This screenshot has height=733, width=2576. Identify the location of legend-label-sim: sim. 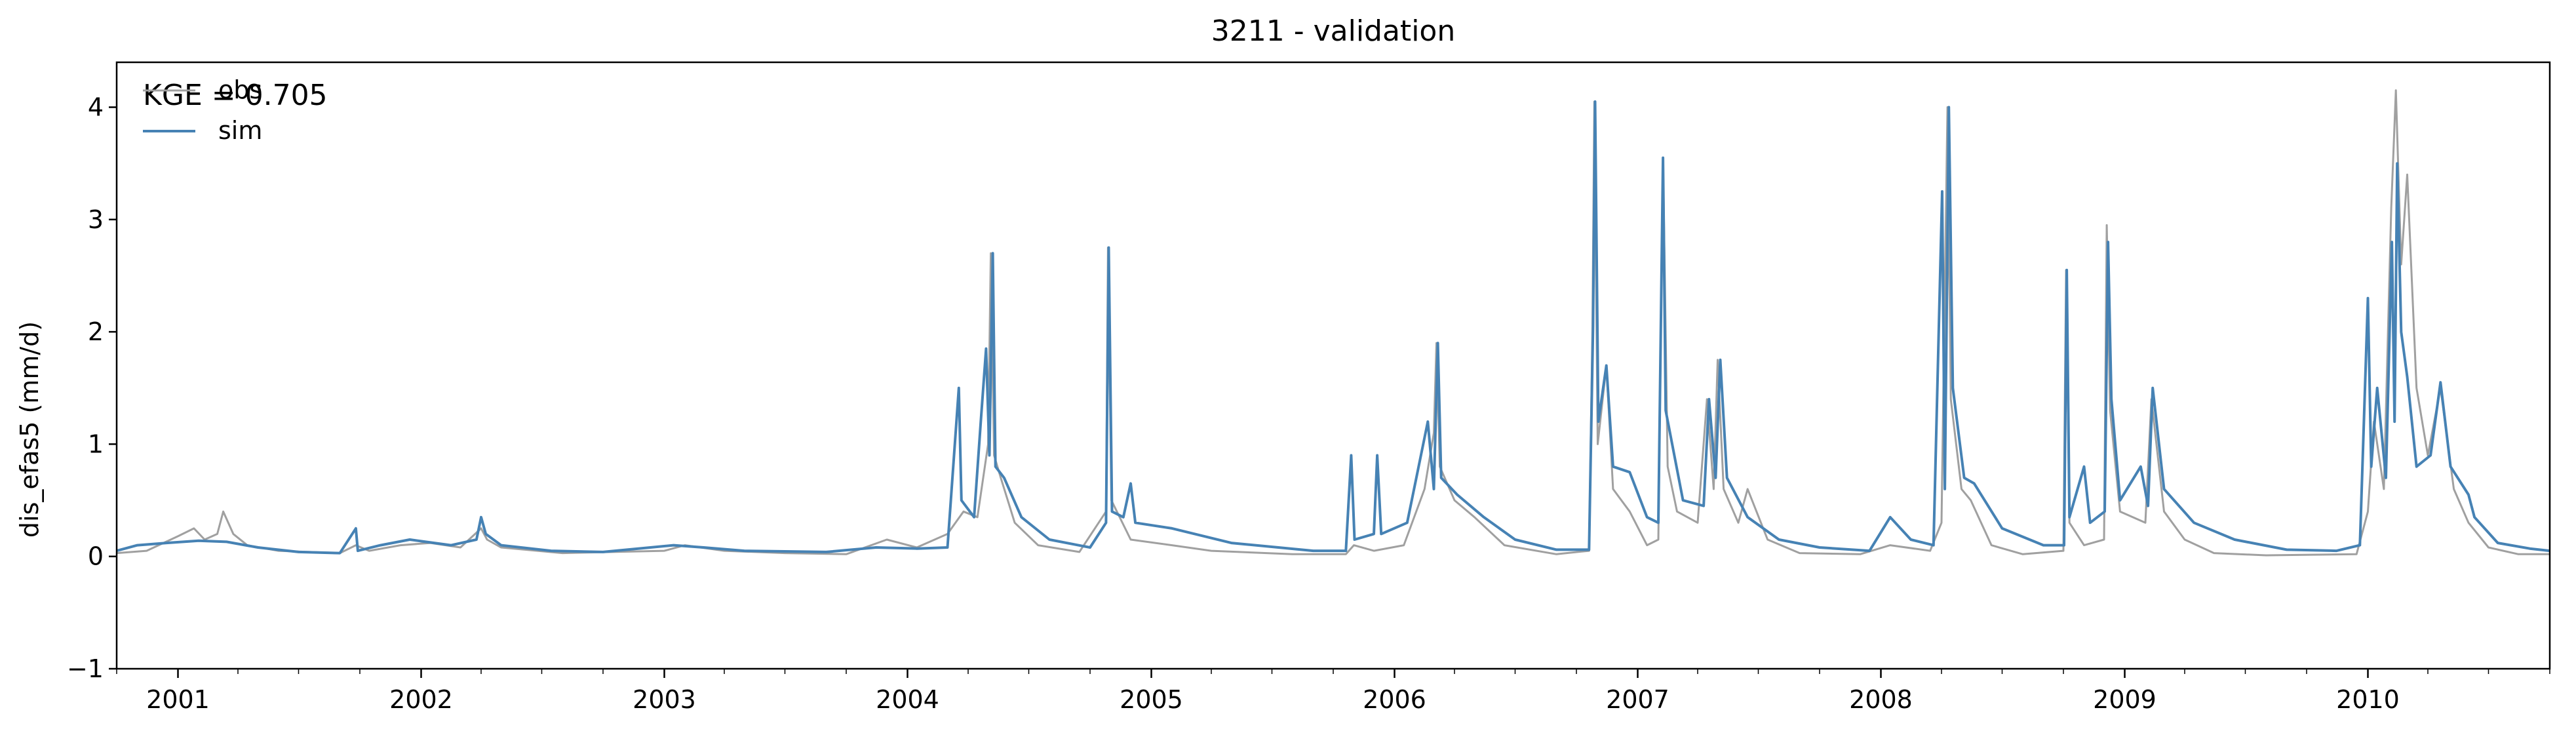
(240, 130).